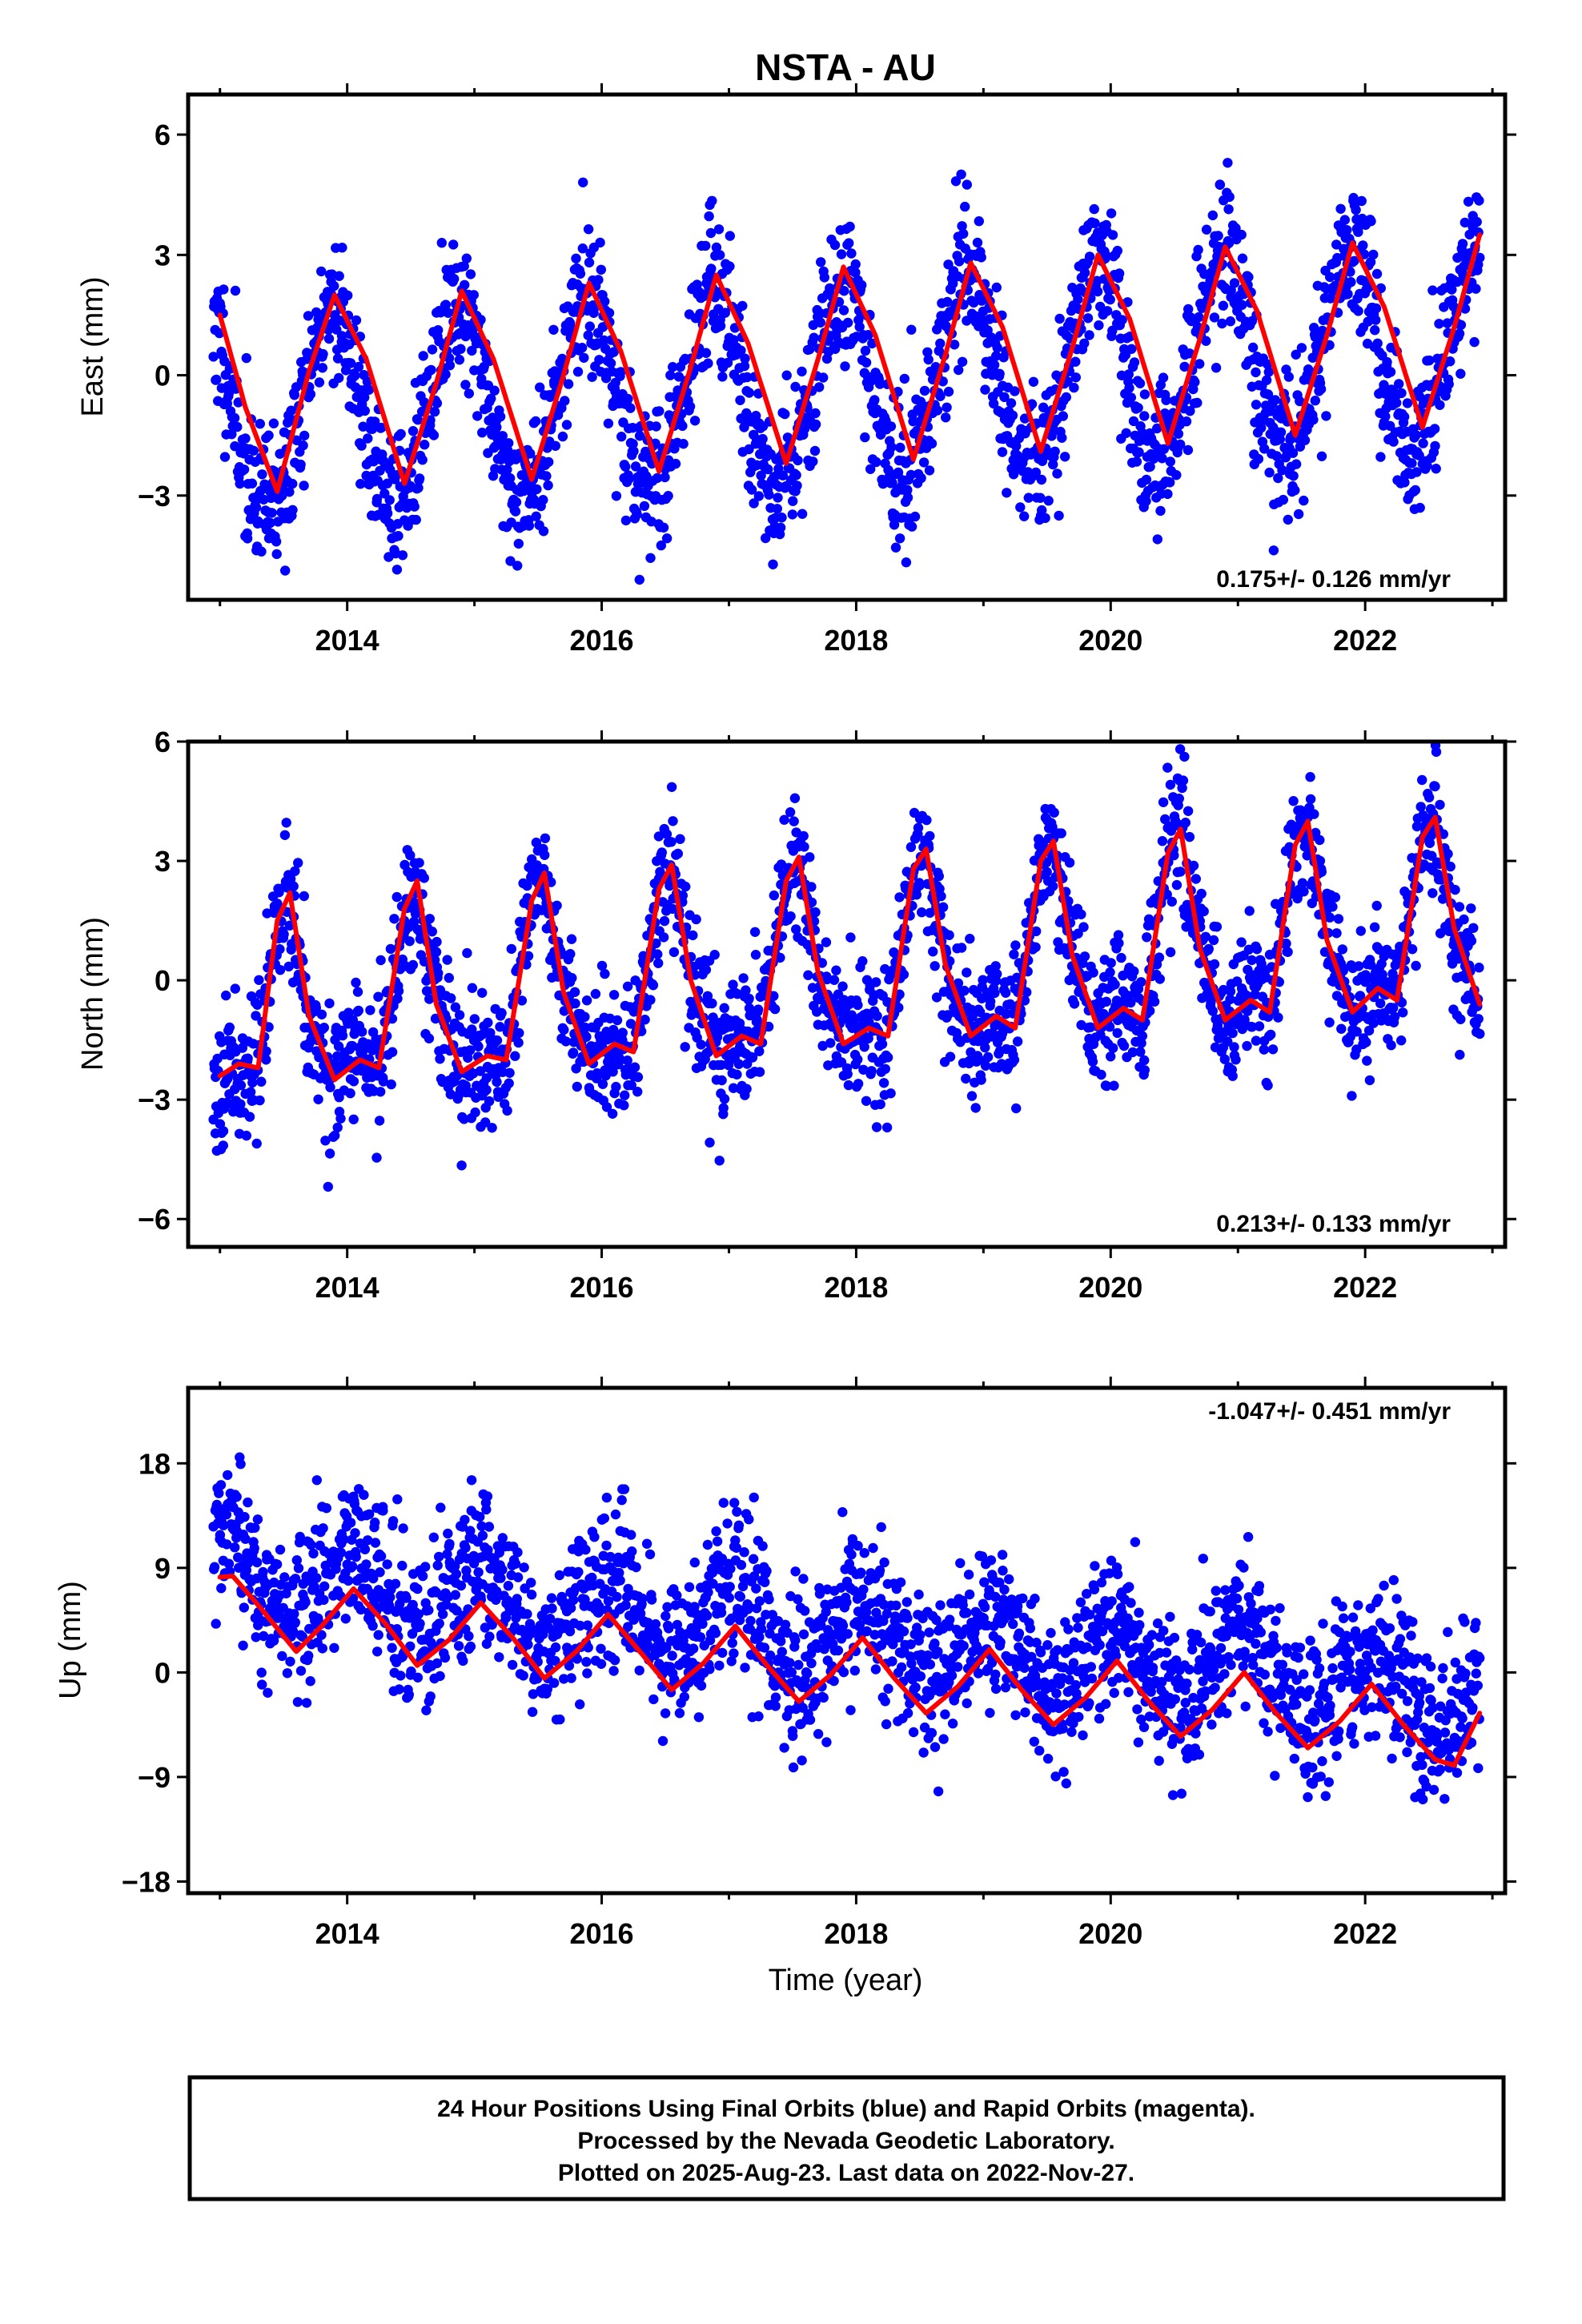 Image resolution: width=1582 pixels, height=2324 pixels. Describe the element at coordinates (1110, 640) in the screenshot. I see `east-xtick-label: 2020` at that location.